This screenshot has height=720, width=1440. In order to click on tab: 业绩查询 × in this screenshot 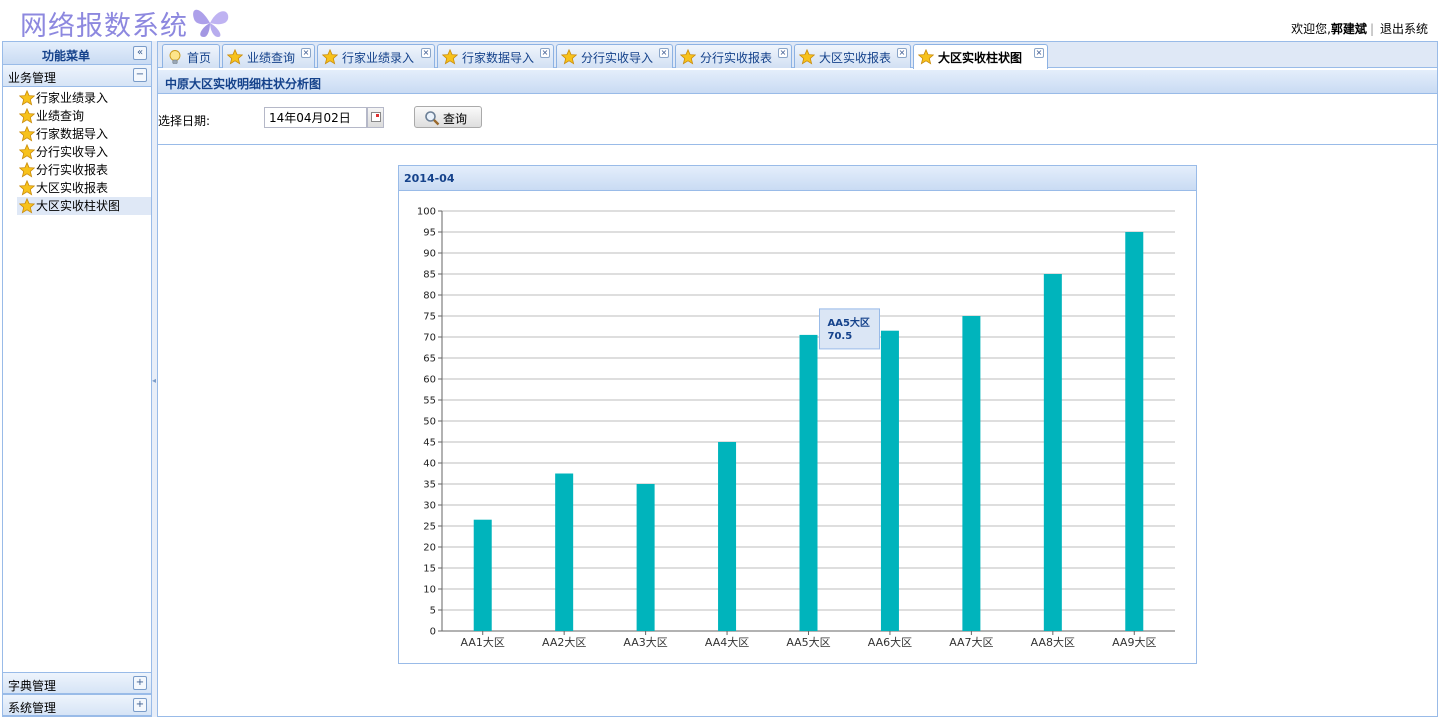, I will do `click(268, 56)`.